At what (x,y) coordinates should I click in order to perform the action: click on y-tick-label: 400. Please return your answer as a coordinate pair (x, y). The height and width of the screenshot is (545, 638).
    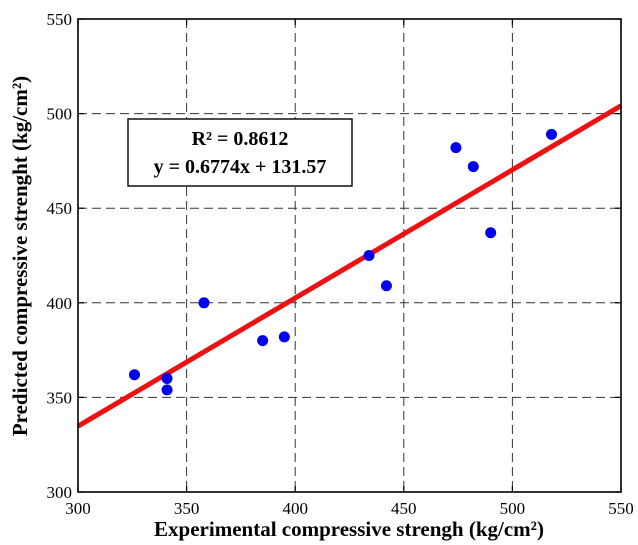
    Looking at the image, I should click on (60, 303).